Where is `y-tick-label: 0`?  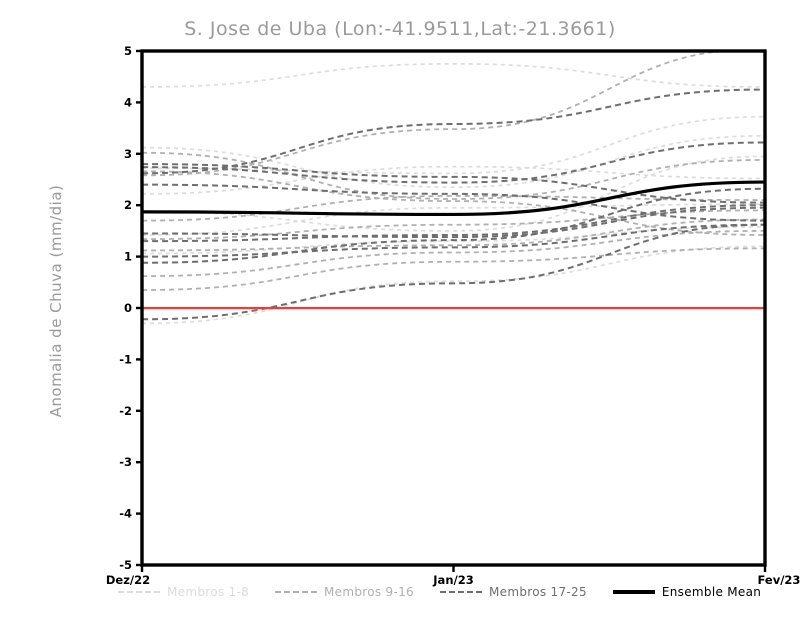 y-tick-label: 0 is located at coordinates (128, 308).